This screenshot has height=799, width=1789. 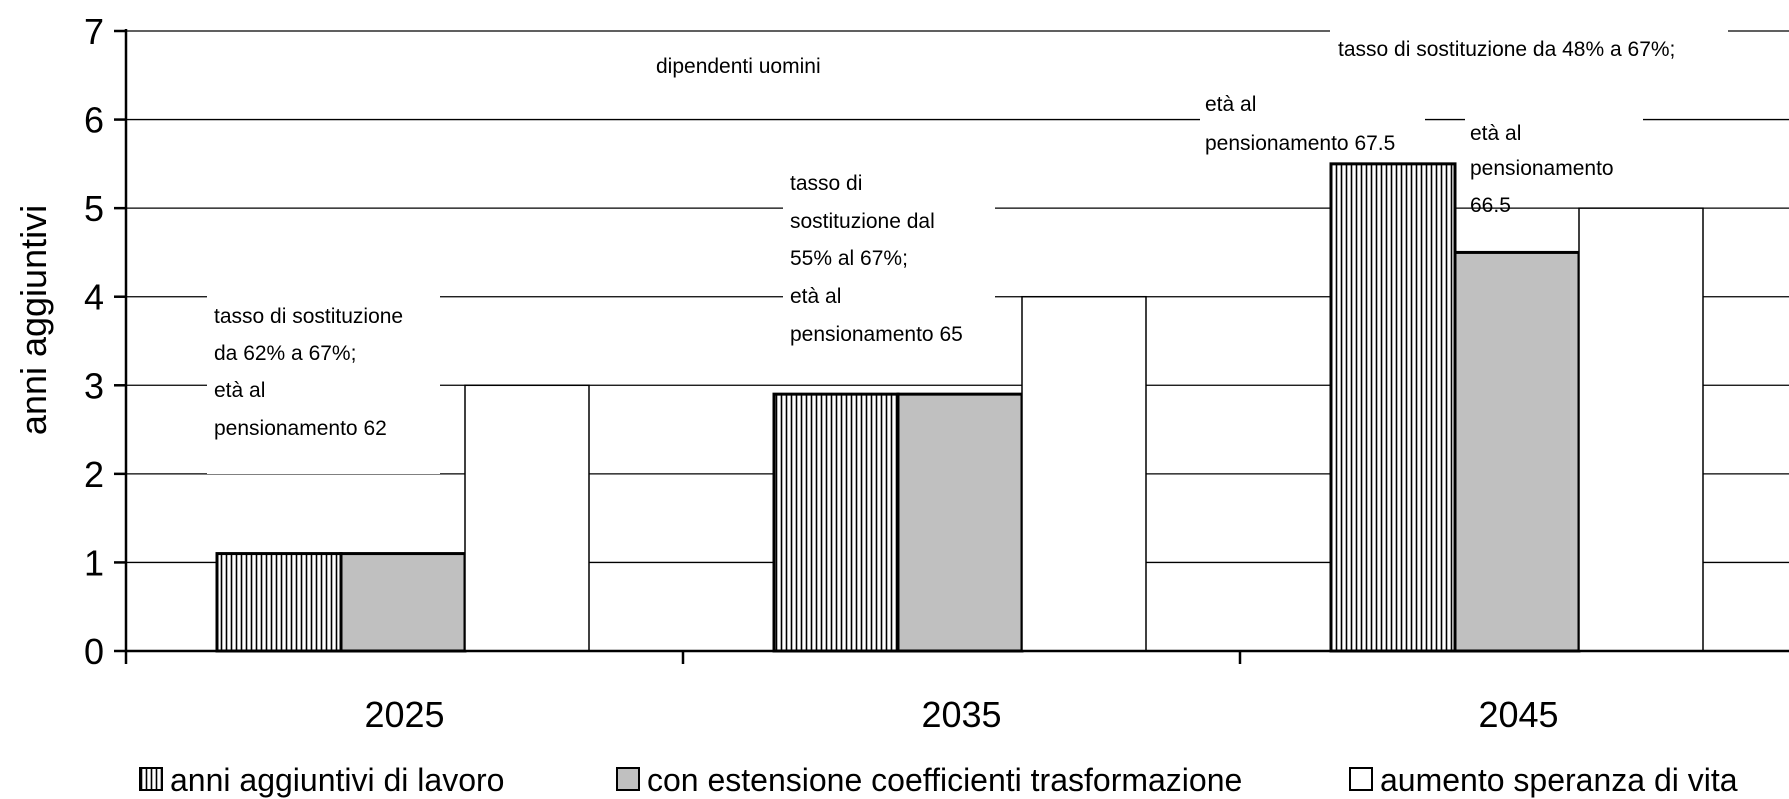 What do you see at coordinates (94, 562) in the screenshot?
I see `y-tick-label: 1` at bounding box center [94, 562].